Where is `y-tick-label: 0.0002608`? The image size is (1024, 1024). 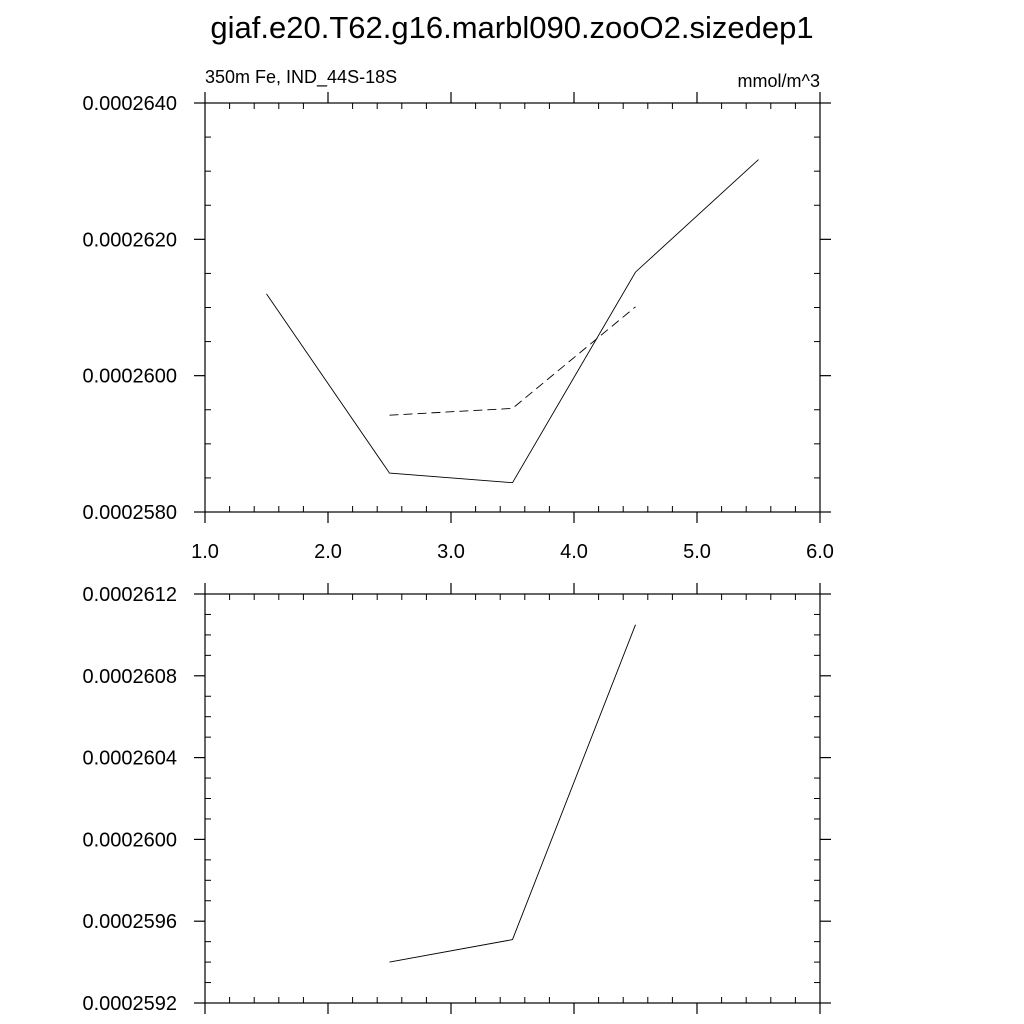 y-tick-label: 0.0002608 is located at coordinates (129, 677).